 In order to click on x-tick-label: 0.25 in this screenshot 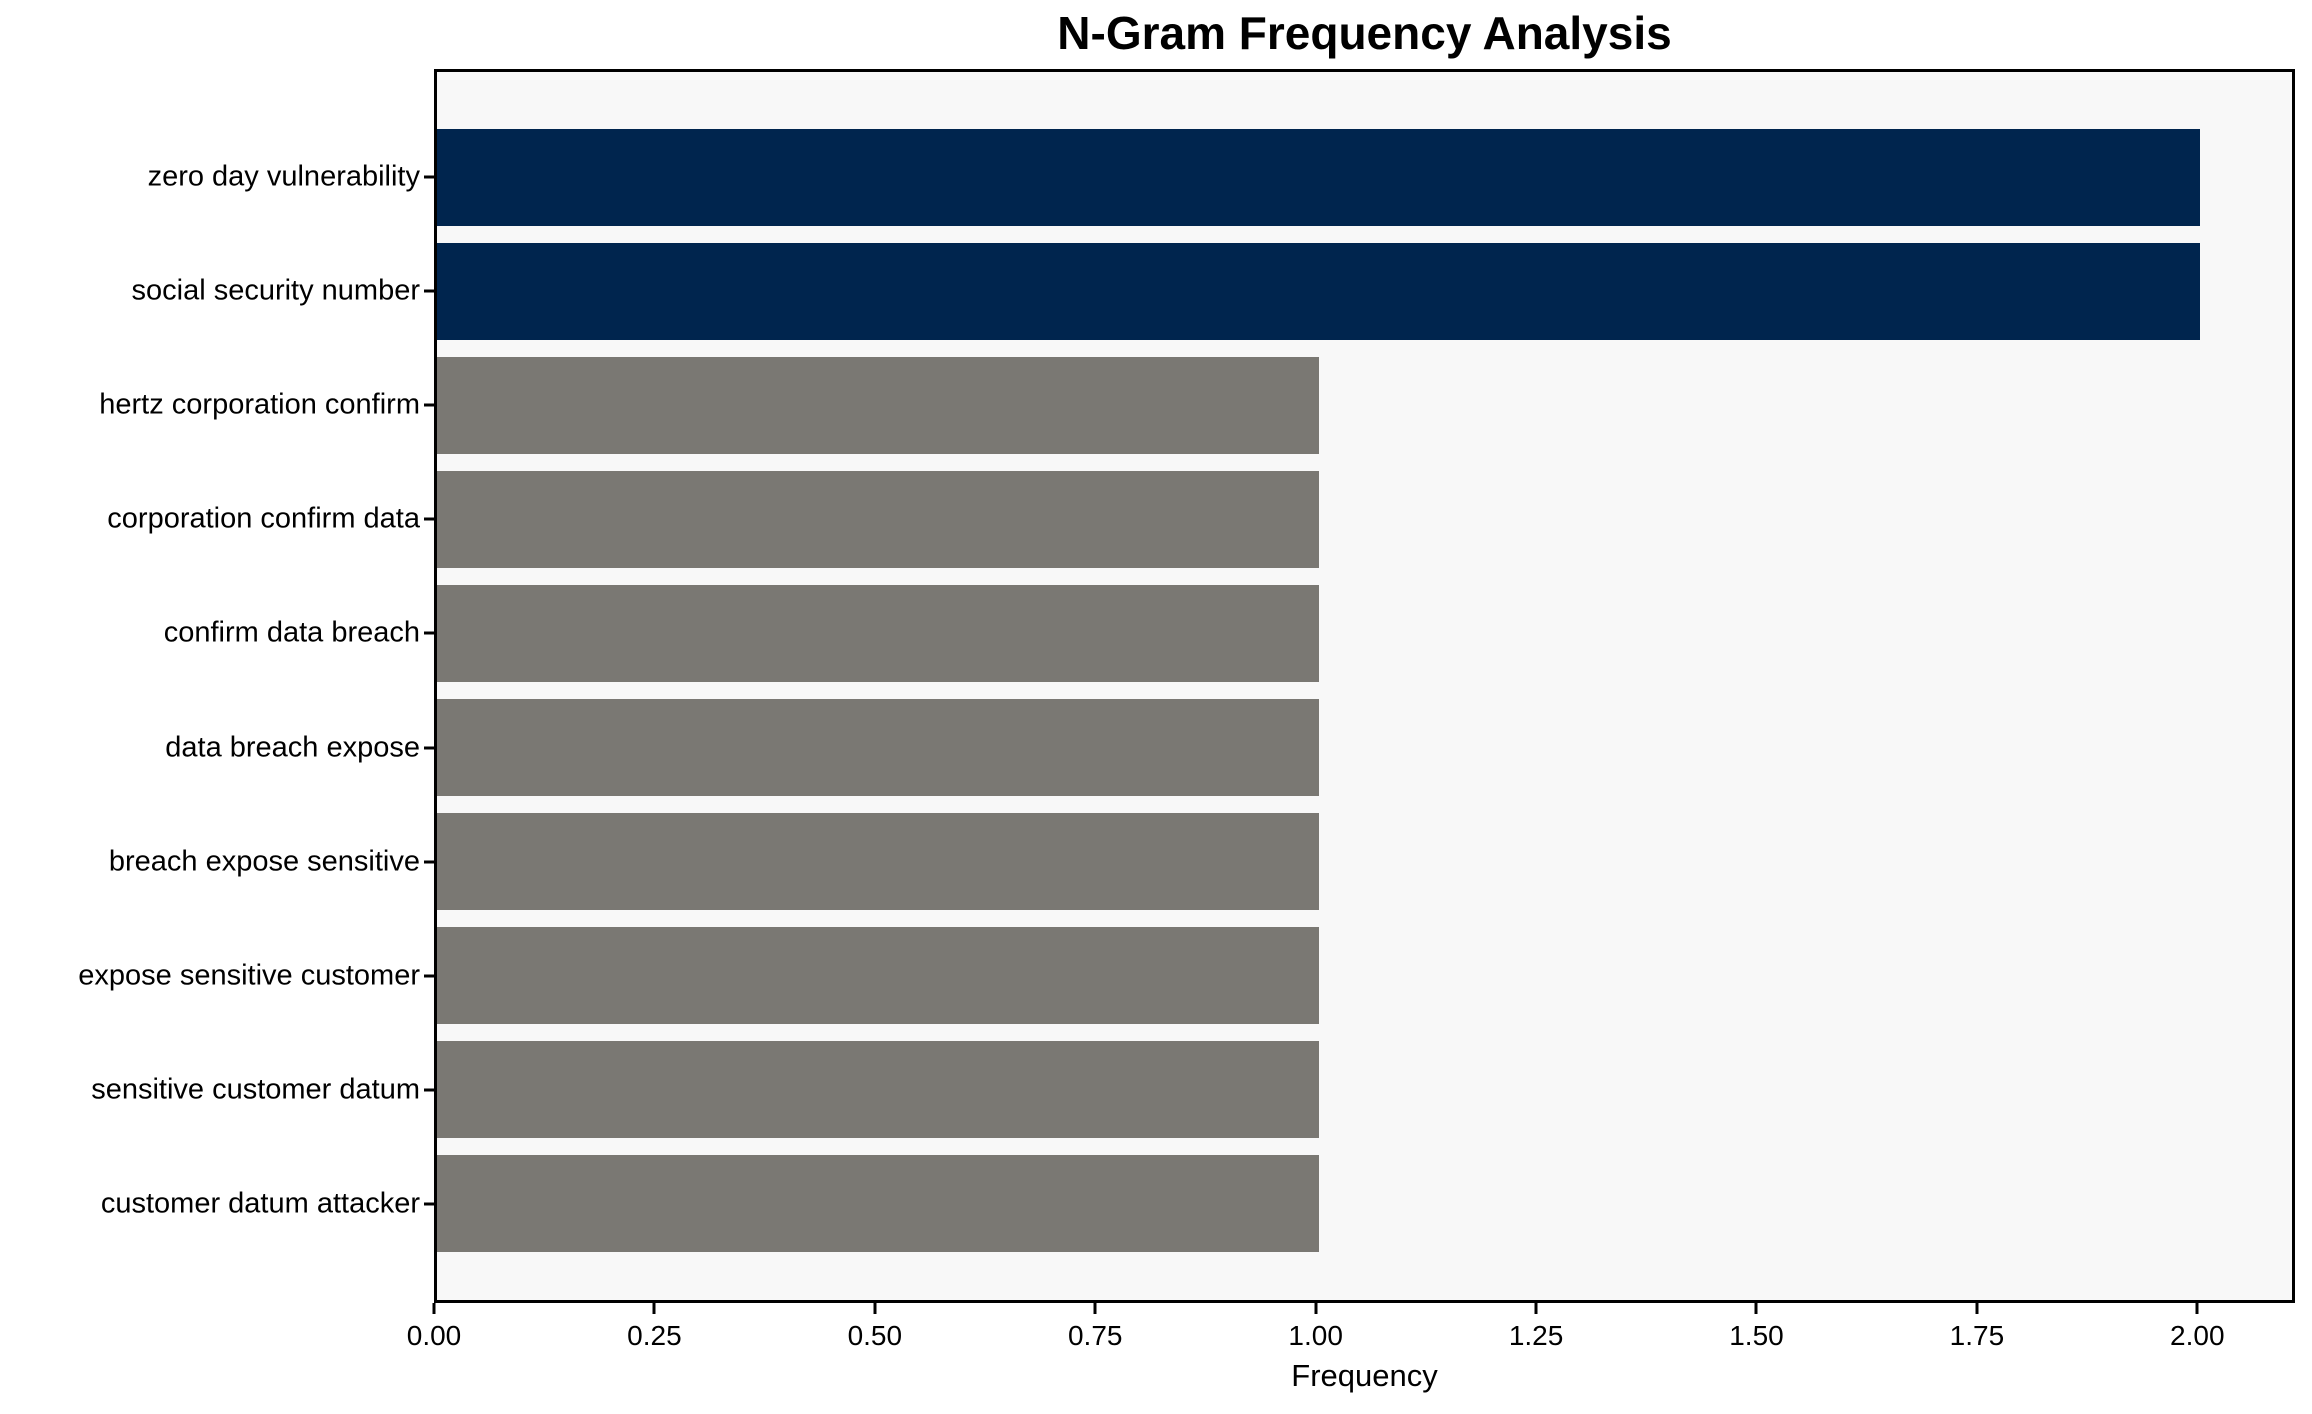, I will do `click(654, 1335)`.